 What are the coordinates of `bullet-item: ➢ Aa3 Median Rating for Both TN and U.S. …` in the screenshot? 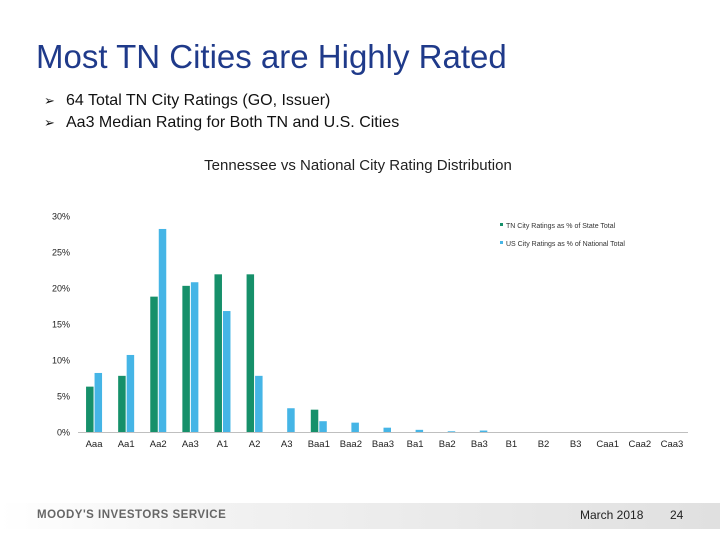 It's located at (221, 123).